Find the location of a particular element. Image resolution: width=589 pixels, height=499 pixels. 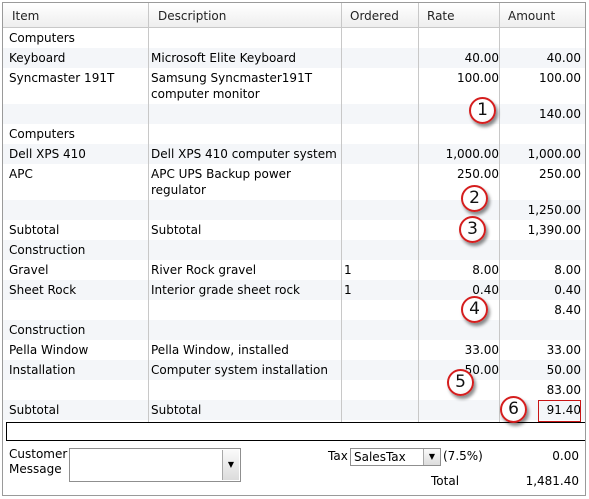

cell-item: Installation is located at coordinates (42, 370).